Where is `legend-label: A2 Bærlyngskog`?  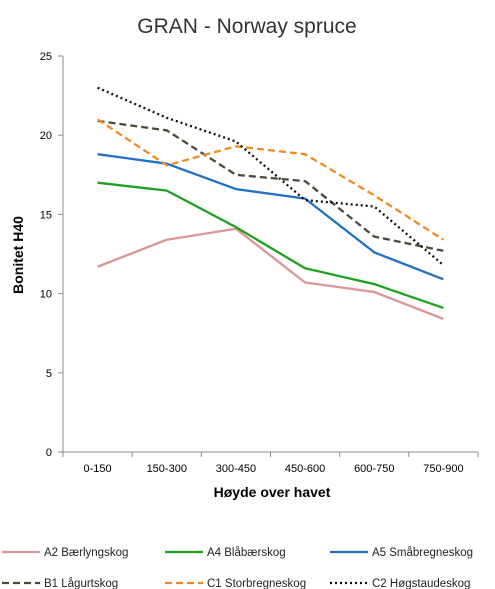 legend-label: A2 Bærlyngskog is located at coordinates (86, 553).